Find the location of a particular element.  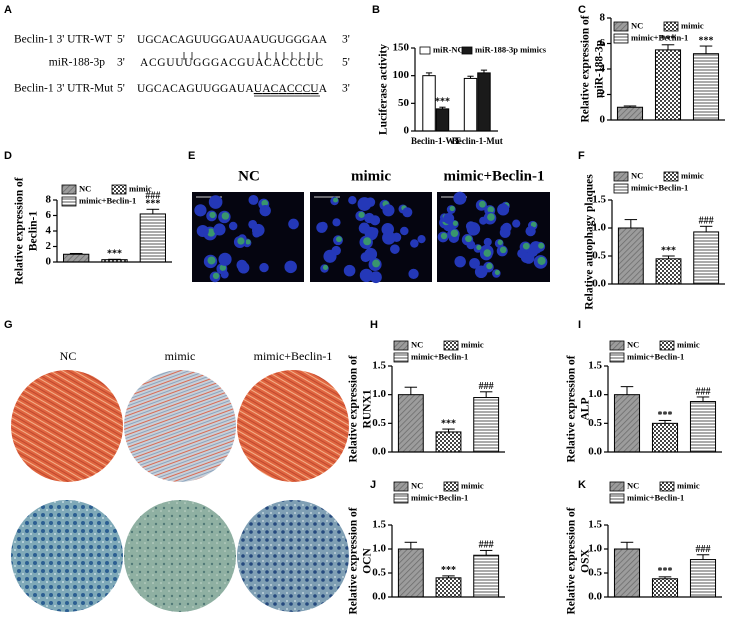

legend-label: miR-188-3p mimics is located at coordinates (511, 49).